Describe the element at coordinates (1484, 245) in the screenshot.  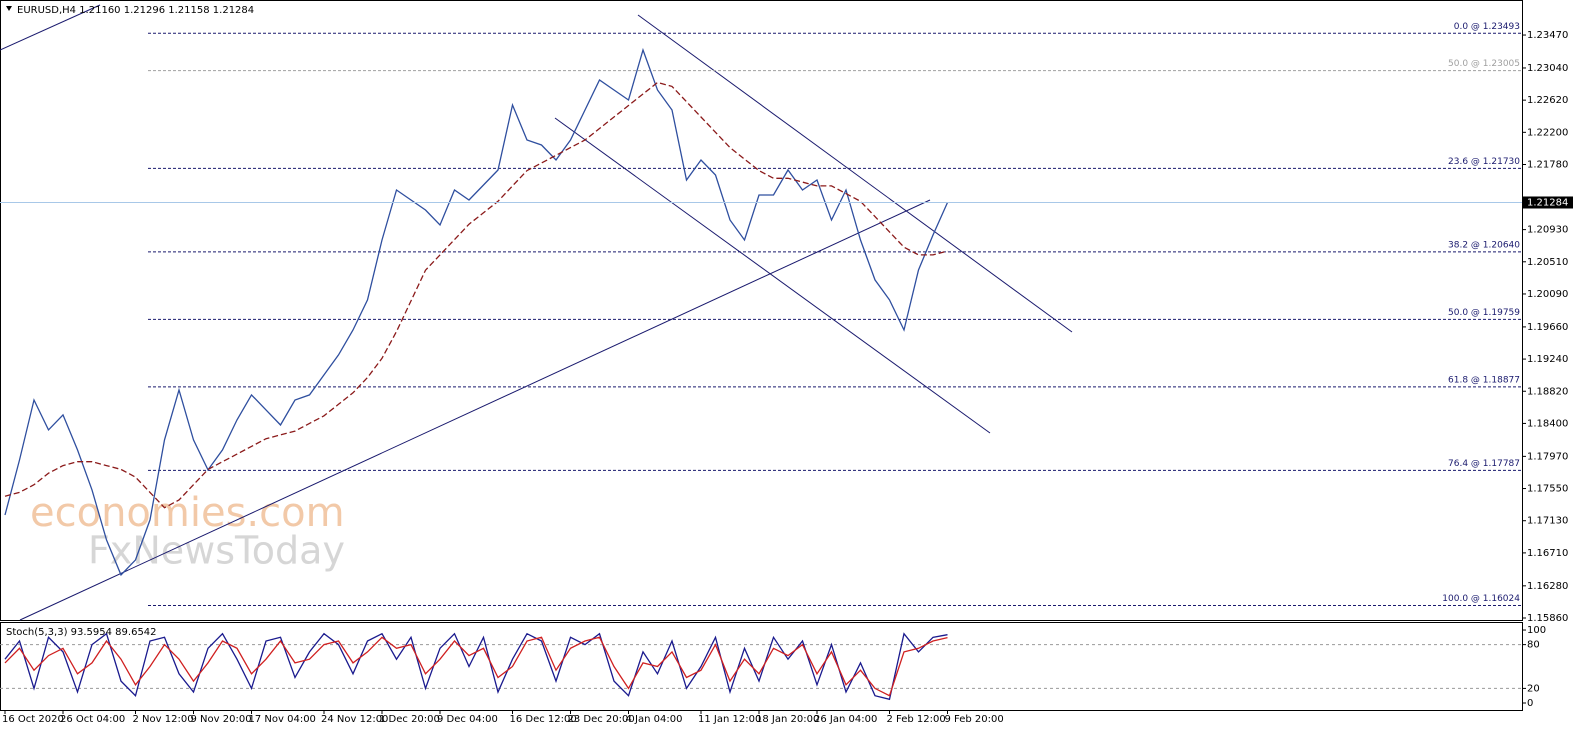
I see `fib-label: 38.2 @ 1.20640` at that location.